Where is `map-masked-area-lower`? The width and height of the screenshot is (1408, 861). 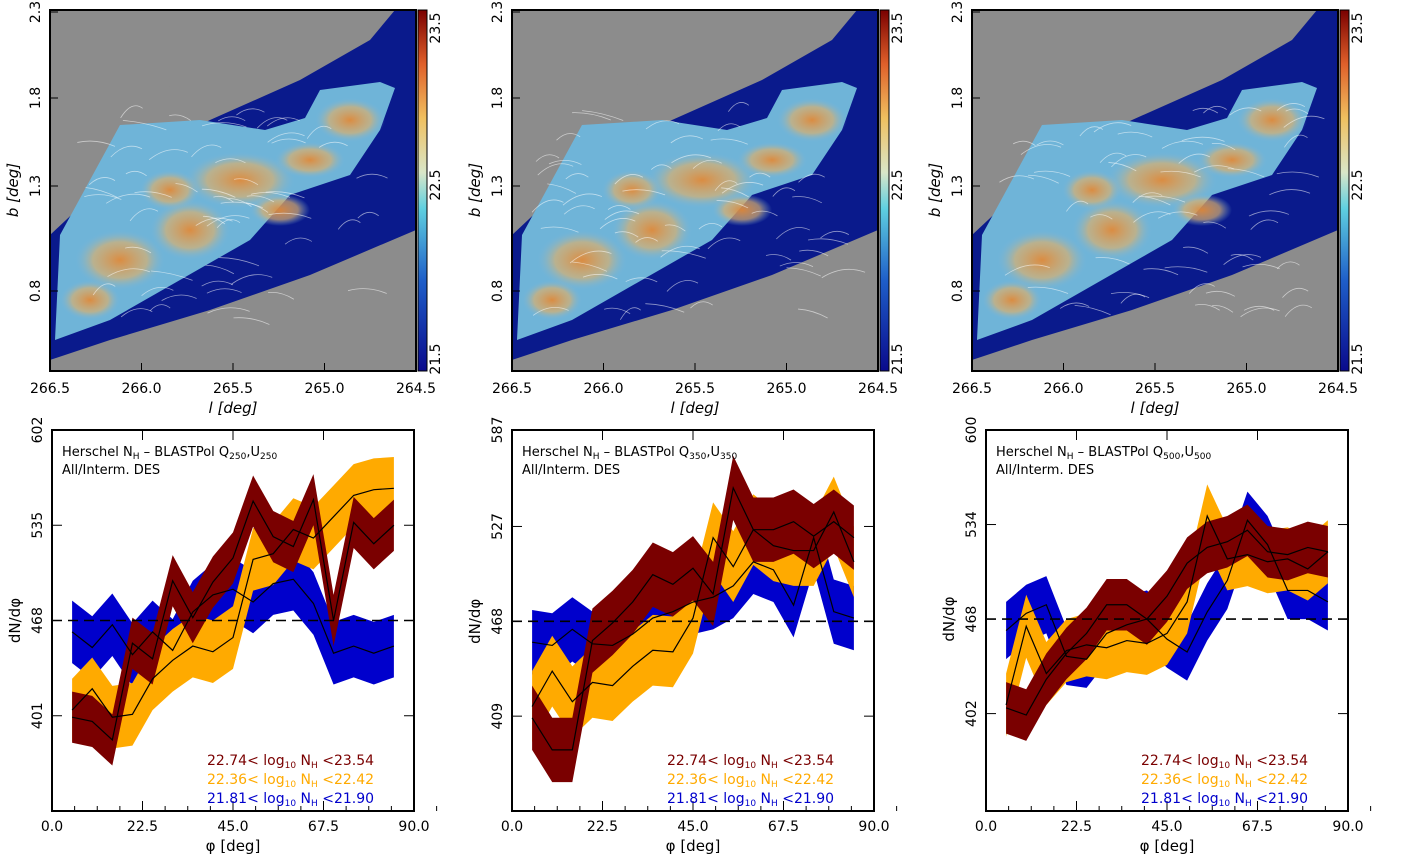 map-masked-area-lower is located at coordinates (1155, 301).